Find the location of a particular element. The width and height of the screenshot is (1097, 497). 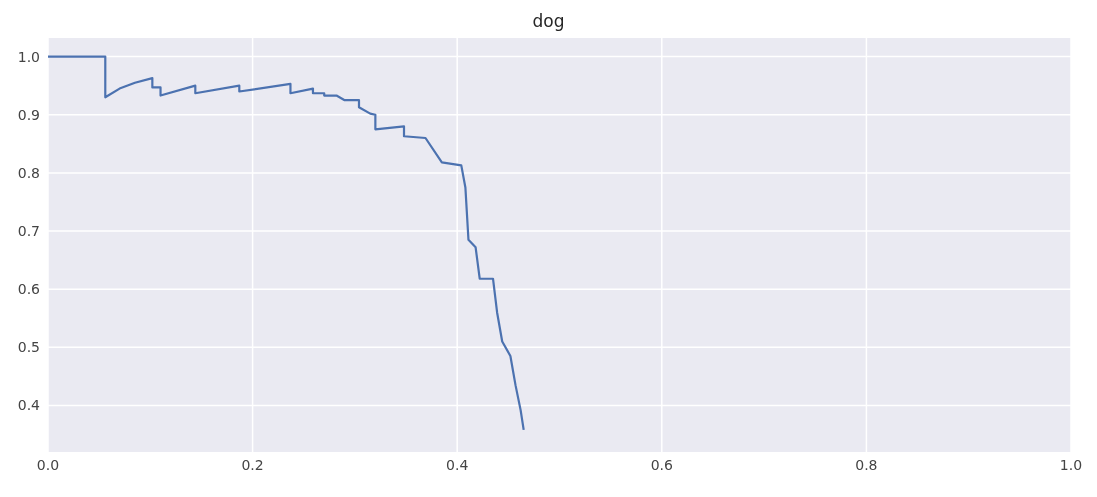

x-tick-label: 0.4 is located at coordinates (457, 464).